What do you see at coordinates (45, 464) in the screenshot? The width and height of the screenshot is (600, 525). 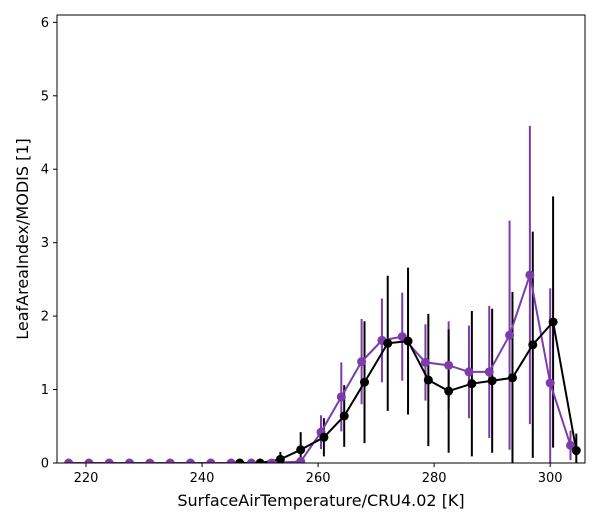 I see `y-tick-label: 0` at bounding box center [45, 464].